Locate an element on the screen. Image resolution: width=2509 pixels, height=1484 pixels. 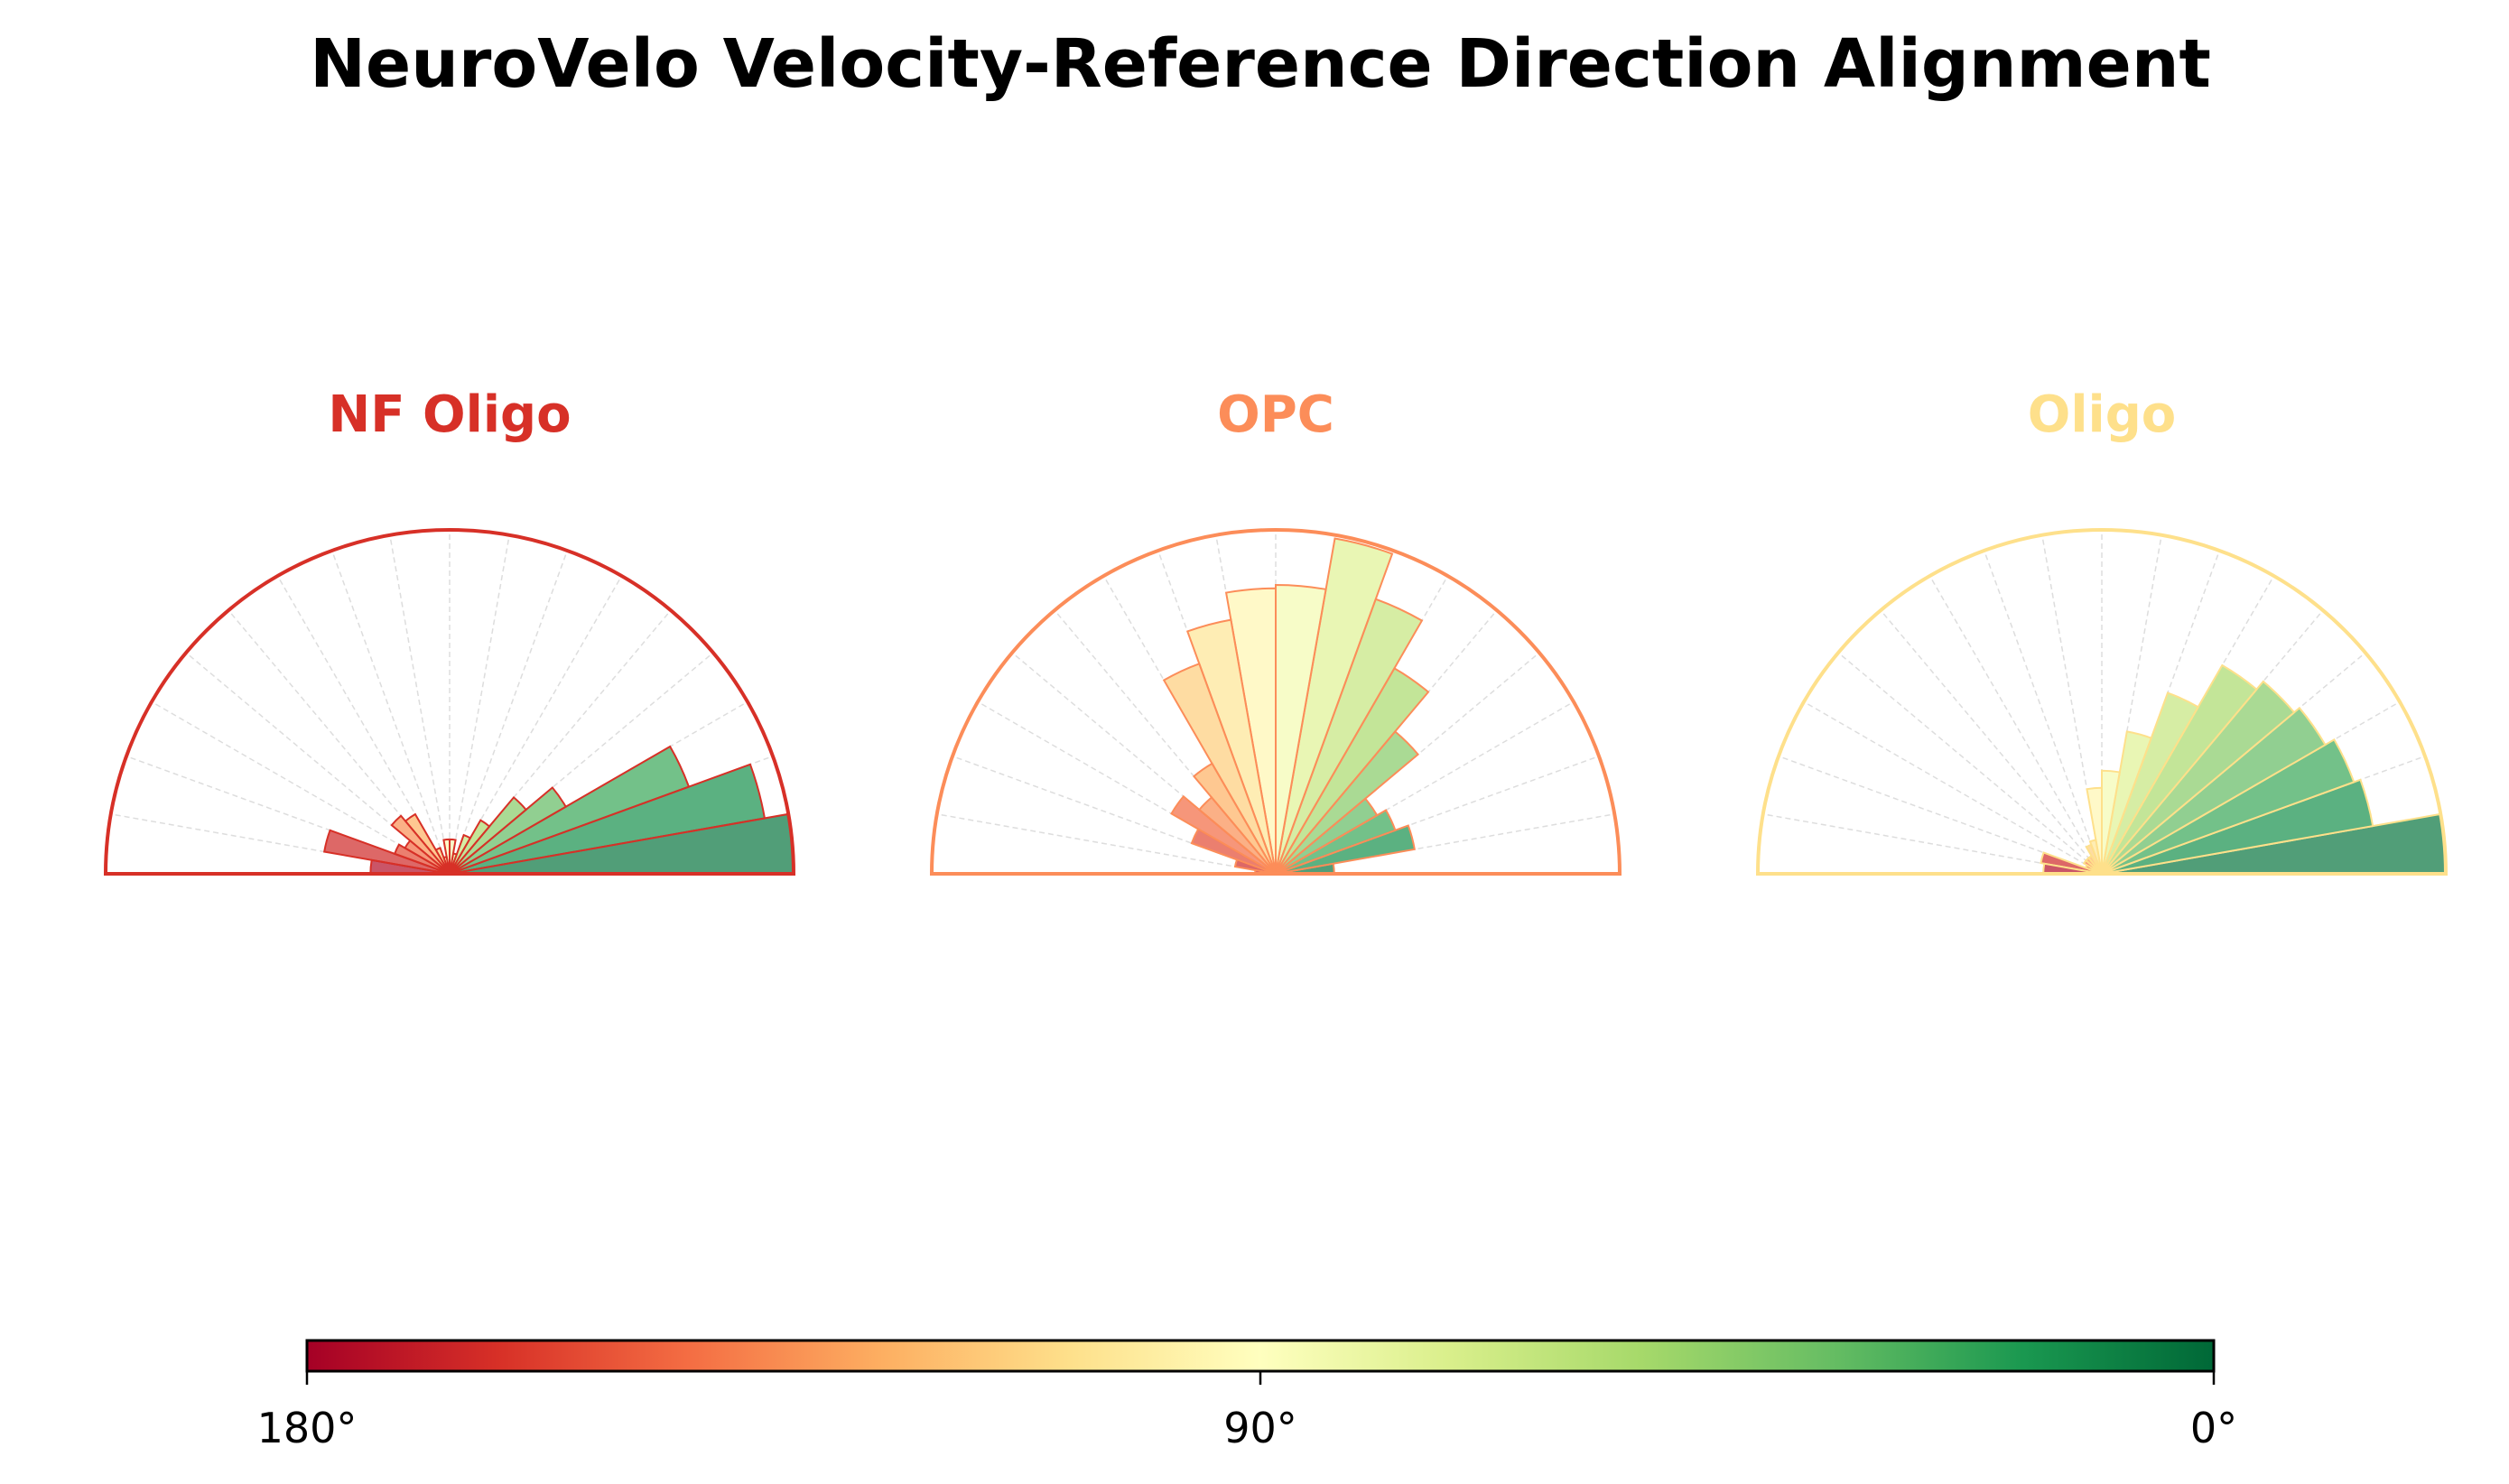
colorbar-tick-label: 90° is located at coordinates (1260, 1428).